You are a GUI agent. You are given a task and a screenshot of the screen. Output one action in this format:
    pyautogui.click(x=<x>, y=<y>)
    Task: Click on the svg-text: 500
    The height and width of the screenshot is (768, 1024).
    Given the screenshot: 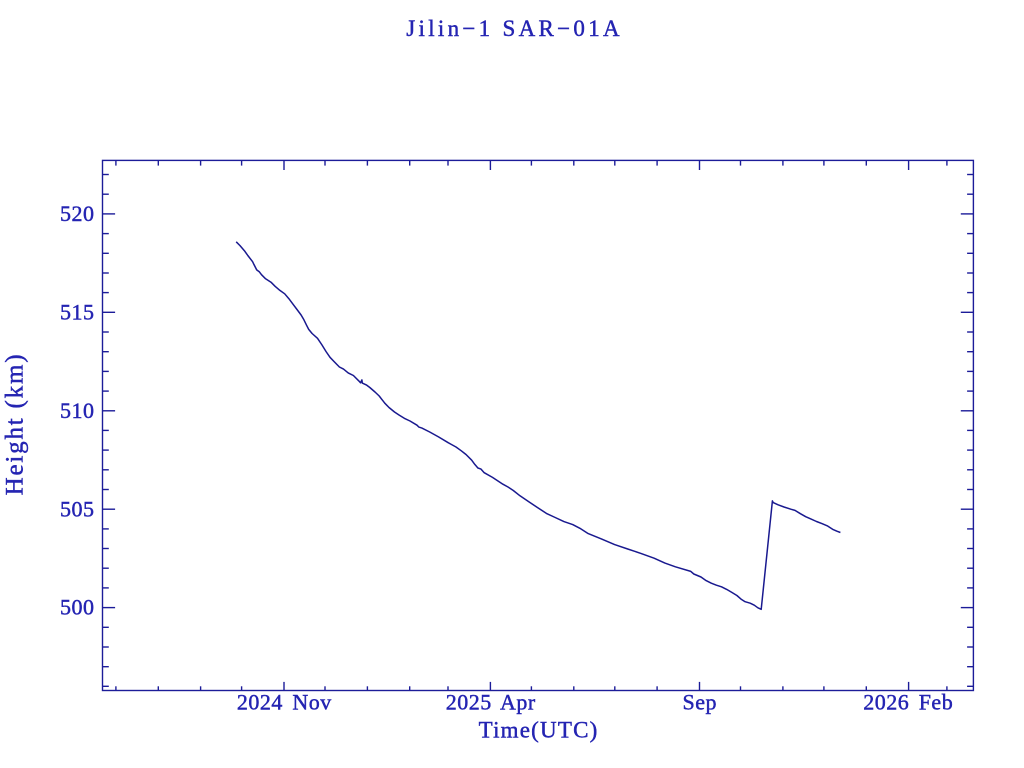 What is the action you would take?
    pyautogui.click(x=77, y=607)
    